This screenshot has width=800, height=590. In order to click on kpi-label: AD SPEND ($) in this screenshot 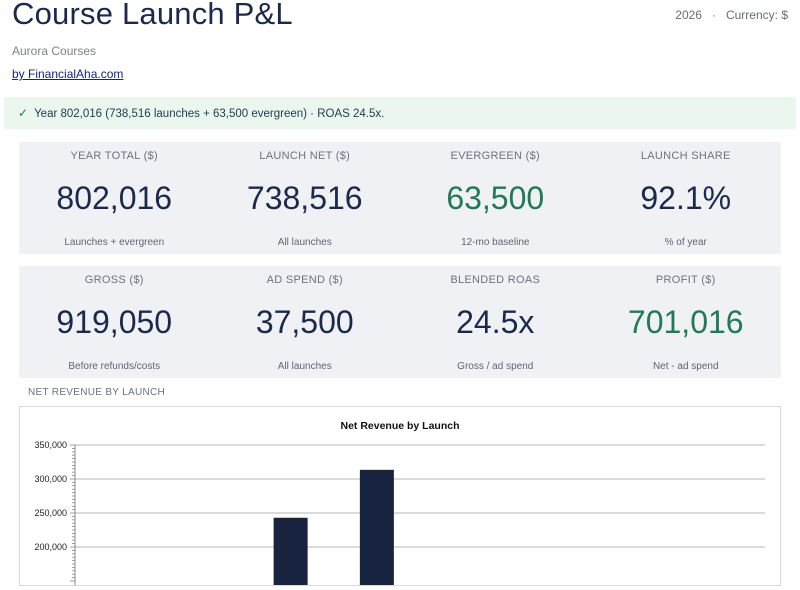, I will do `click(304, 280)`.